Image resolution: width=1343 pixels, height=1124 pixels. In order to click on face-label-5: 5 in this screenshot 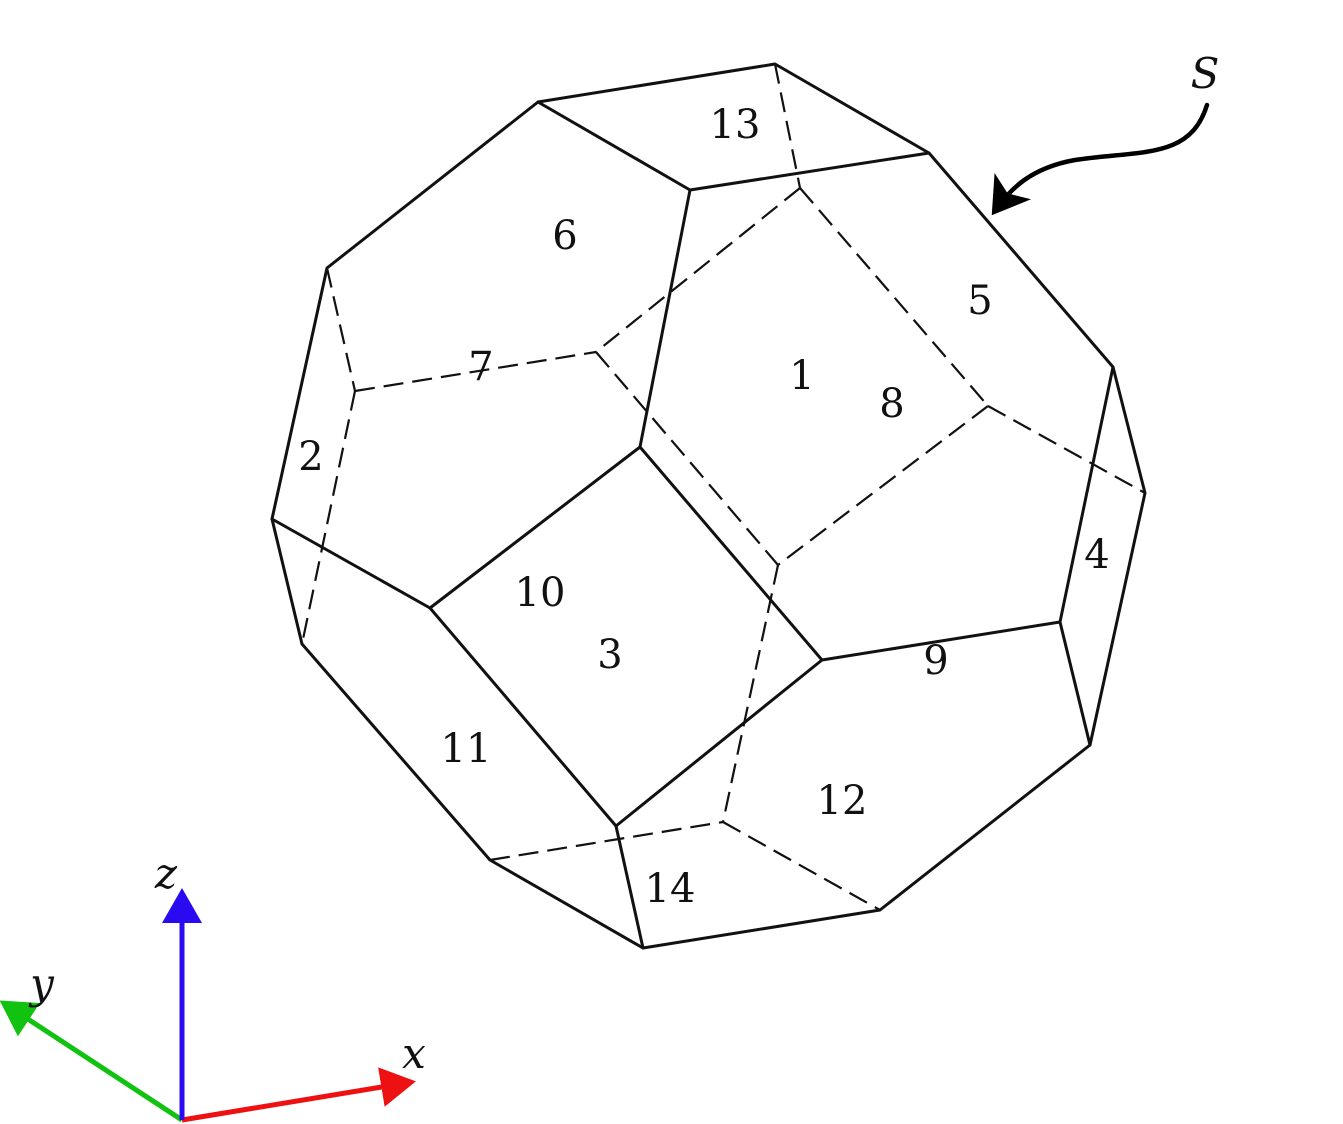, I will do `click(979, 301)`.